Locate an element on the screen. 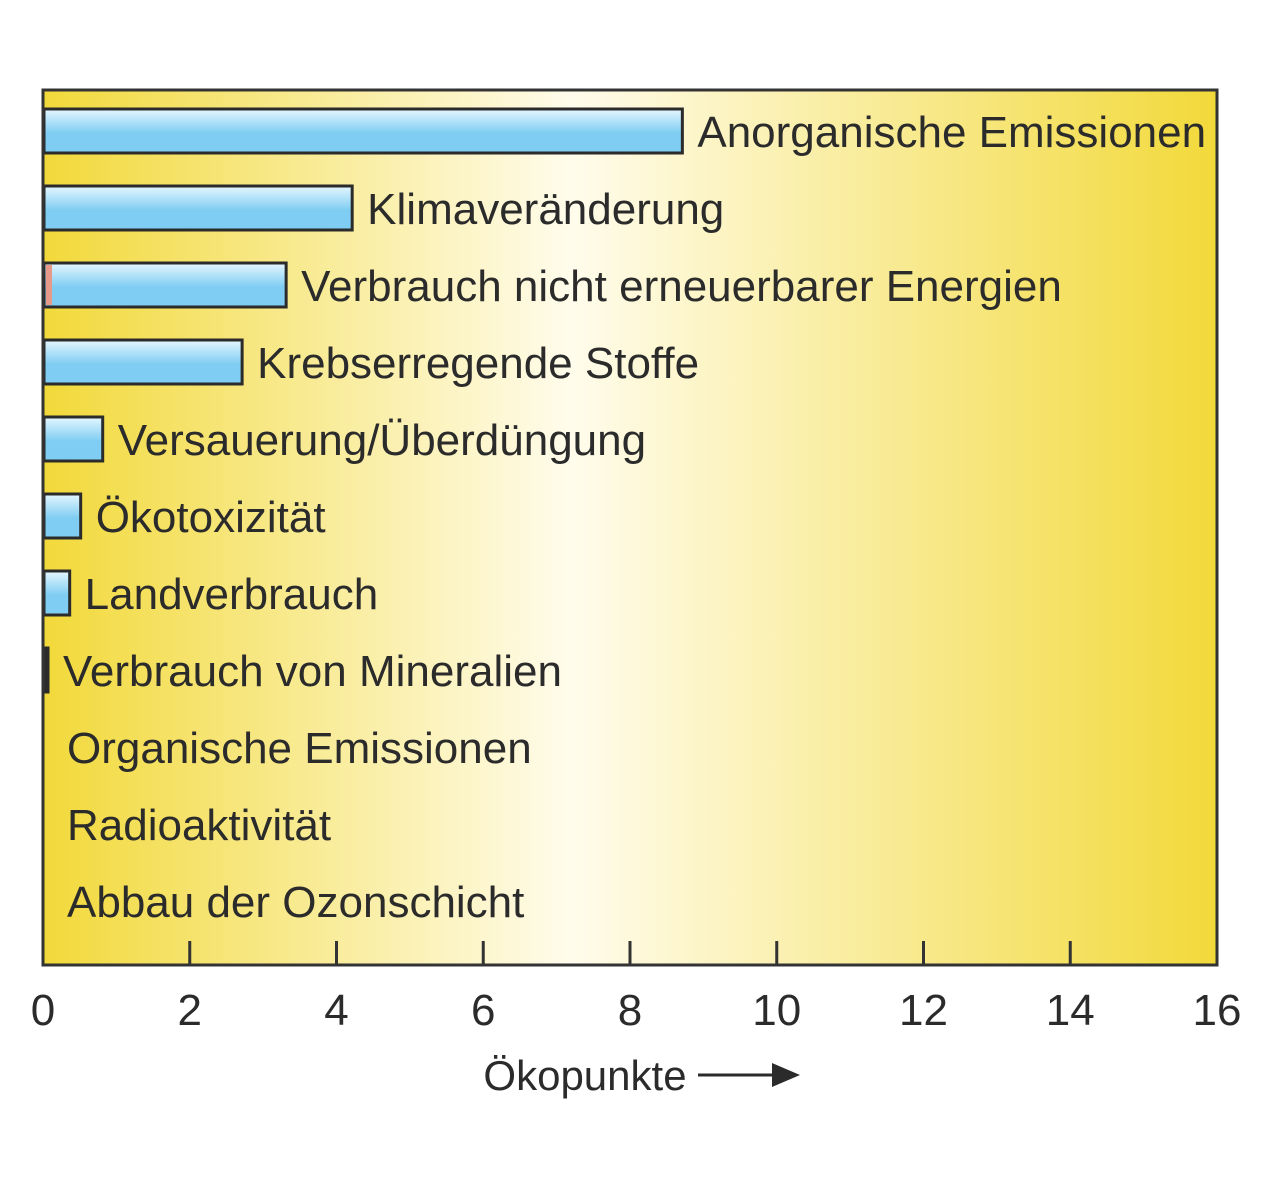 The image size is (1280, 1195). x-tick-label: 2 is located at coordinates (190, 1010).